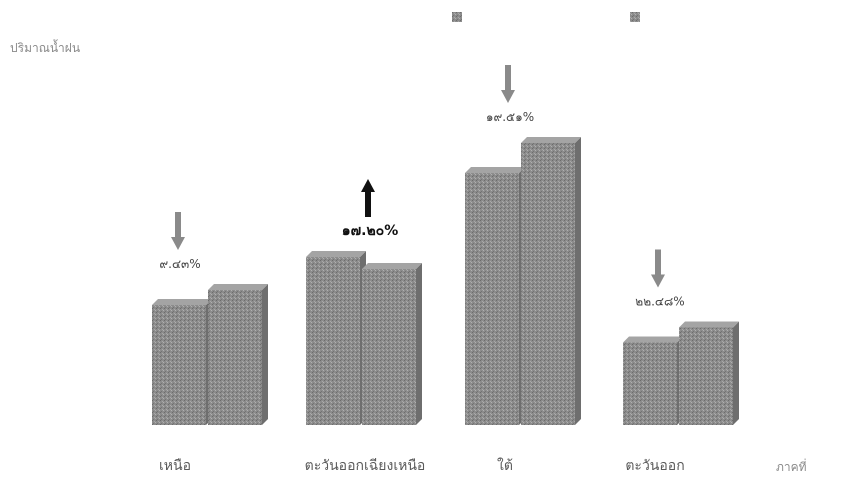 This screenshot has width=860, height=502. I want to click on x-axis-label: ภาคที่, so click(791, 466).